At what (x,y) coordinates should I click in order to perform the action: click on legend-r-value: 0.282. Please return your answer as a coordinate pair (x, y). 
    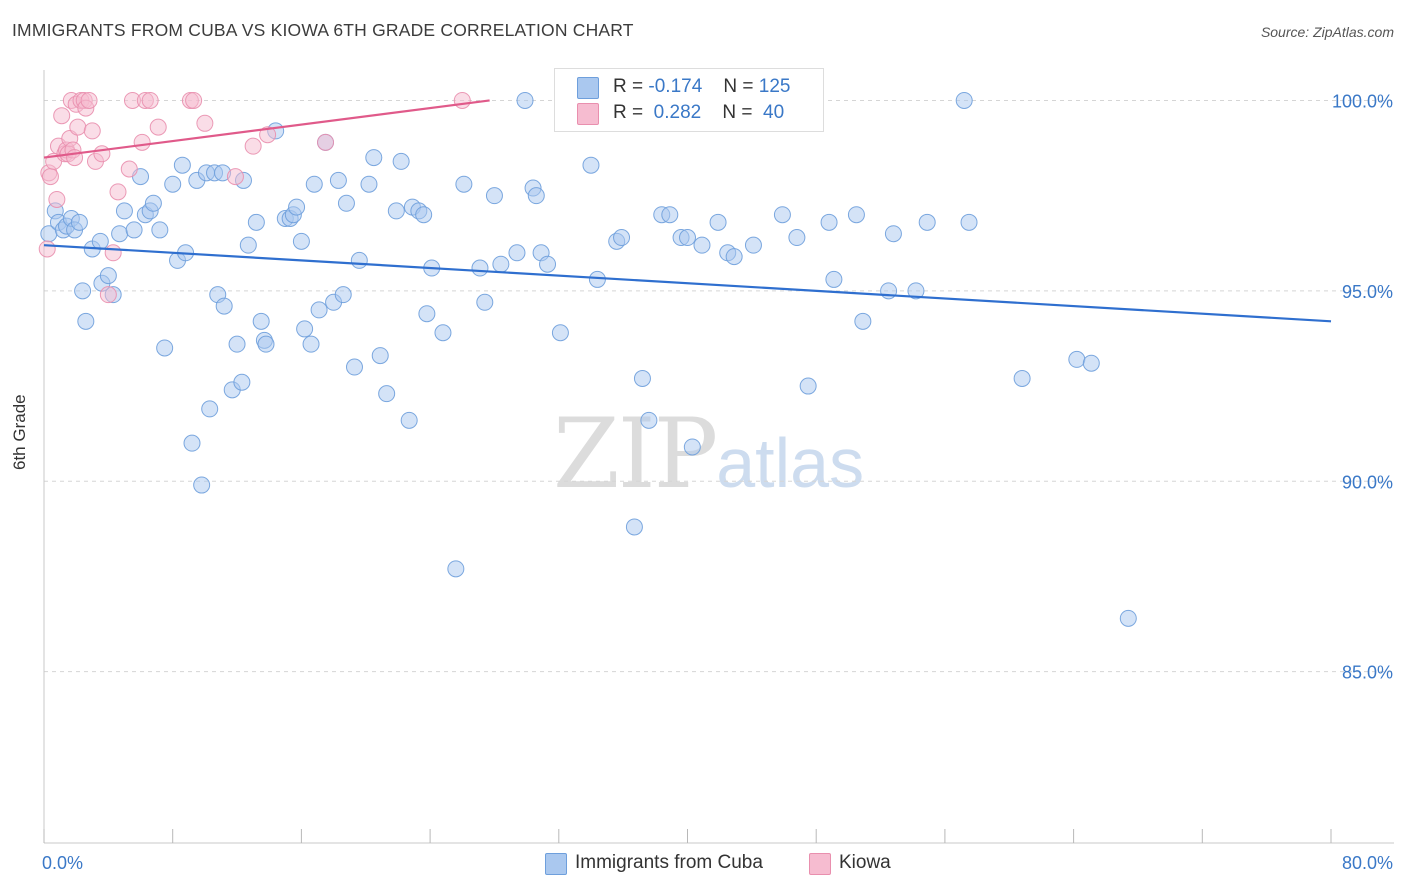
    Looking at the image, I should click on (677, 112).